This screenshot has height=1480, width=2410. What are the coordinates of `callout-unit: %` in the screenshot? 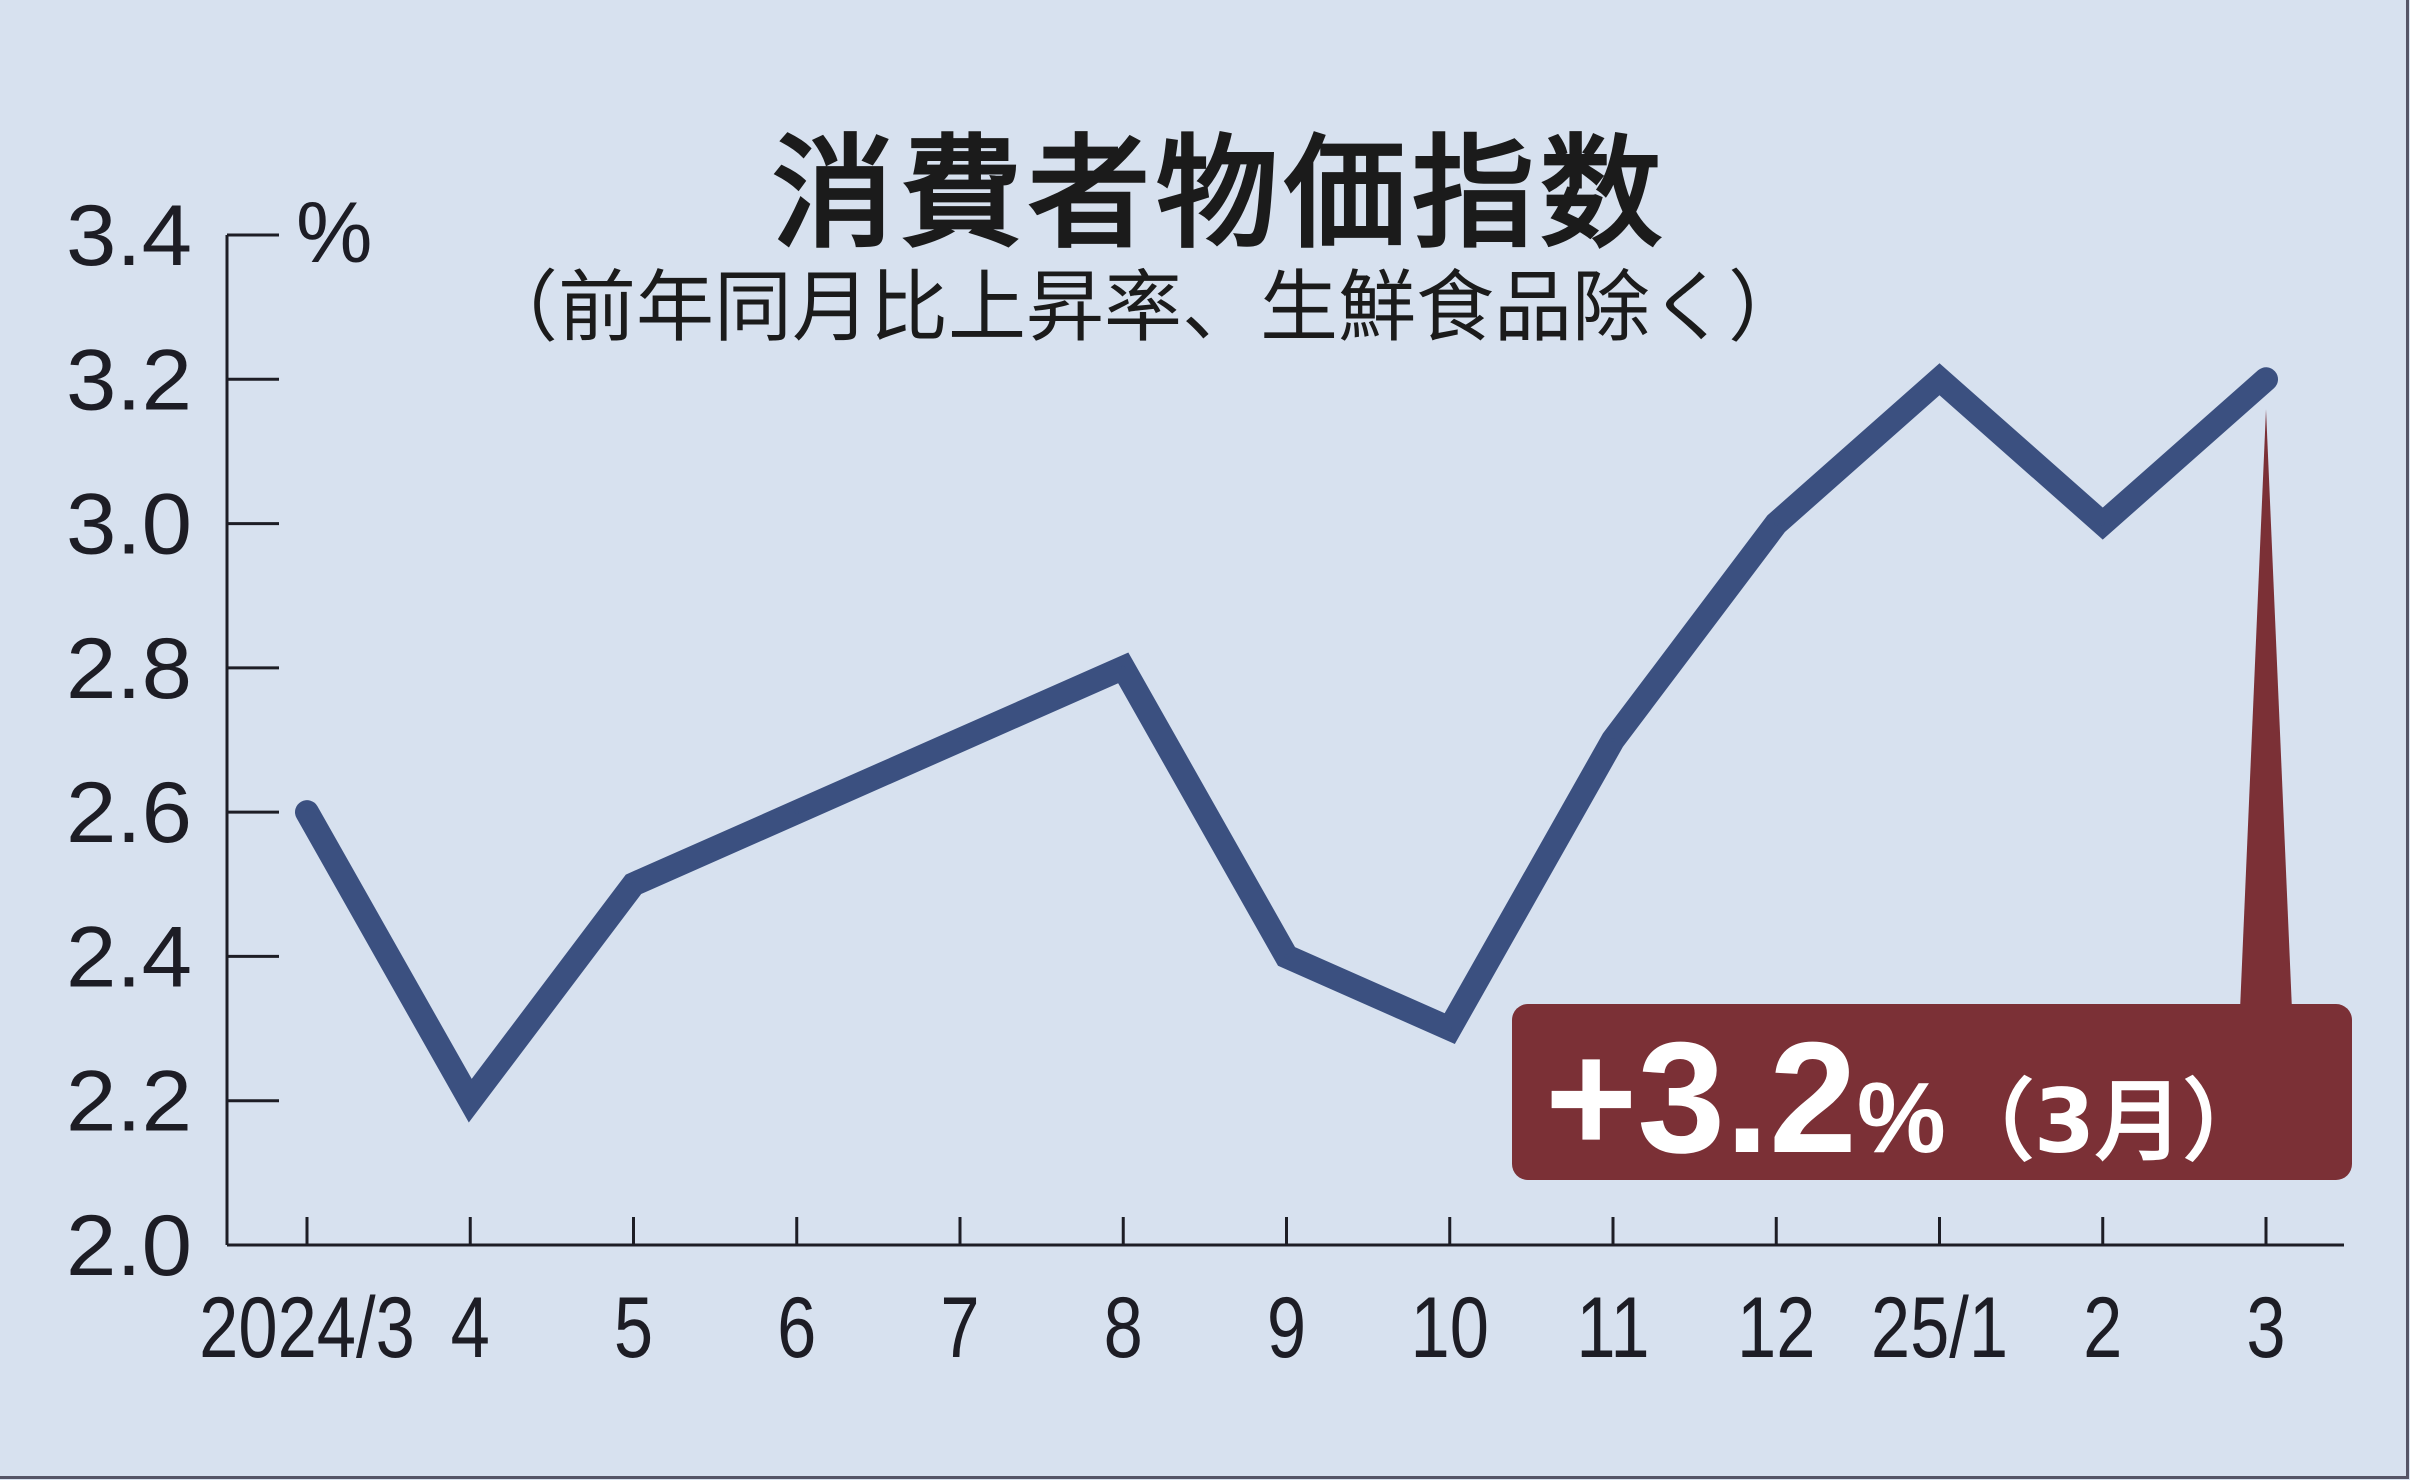 It's located at (1901, 1118).